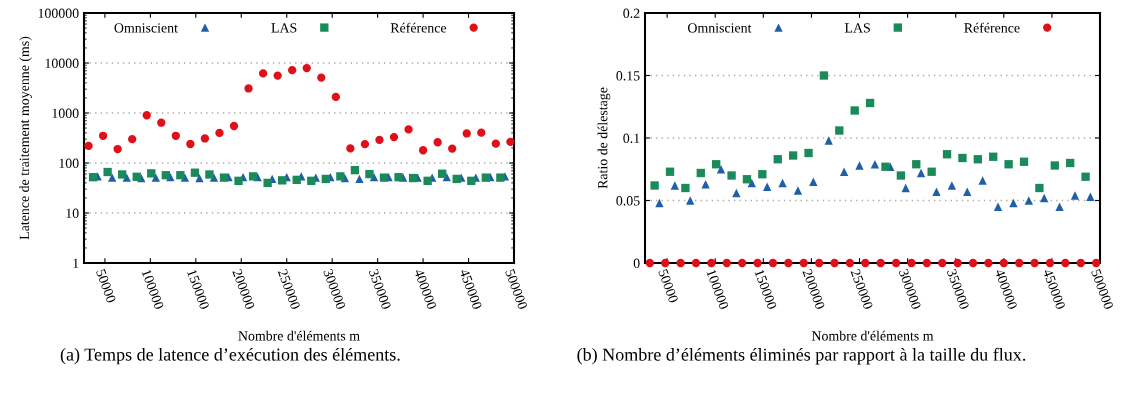 This screenshot has width=1124, height=407. What do you see at coordinates (69, 163) in the screenshot?
I see `y-tick-label: 100` at bounding box center [69, 163].